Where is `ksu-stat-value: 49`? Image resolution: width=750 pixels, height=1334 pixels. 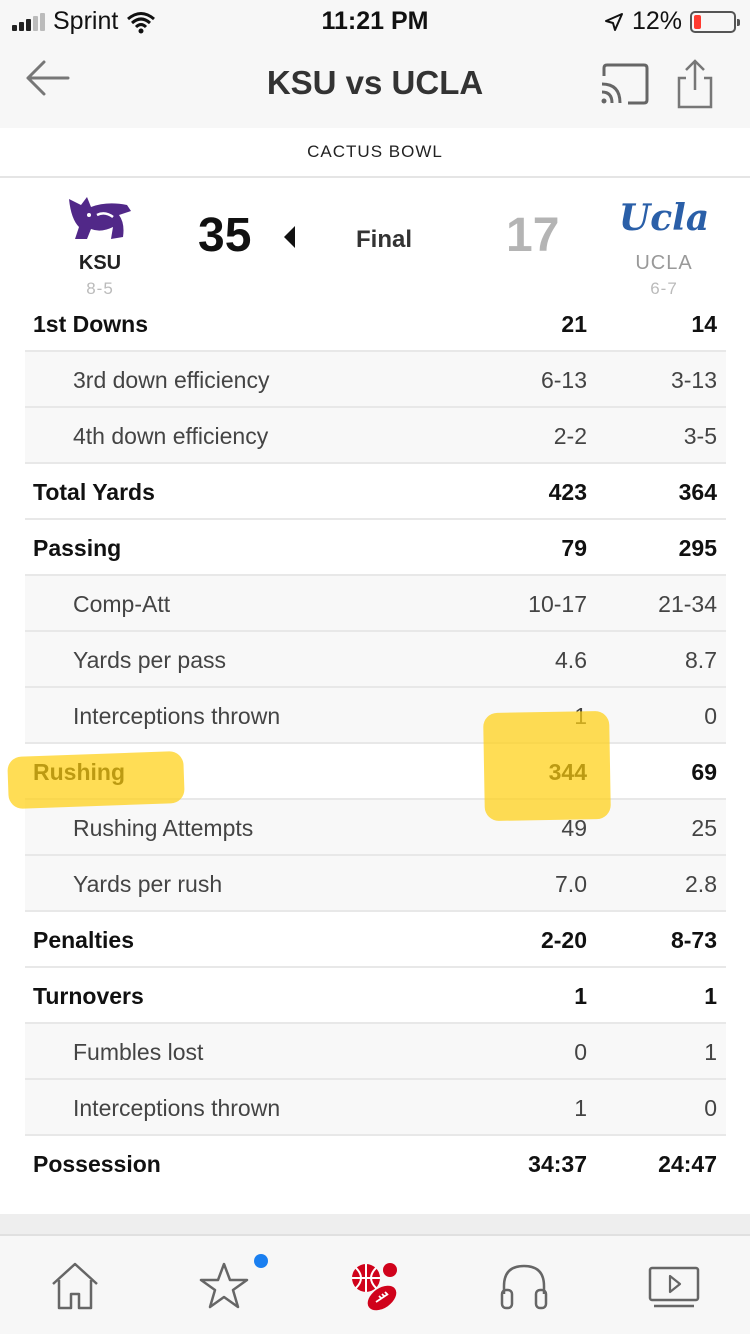 ksu-stat-value: 49 is located at coordinates (574, 828).